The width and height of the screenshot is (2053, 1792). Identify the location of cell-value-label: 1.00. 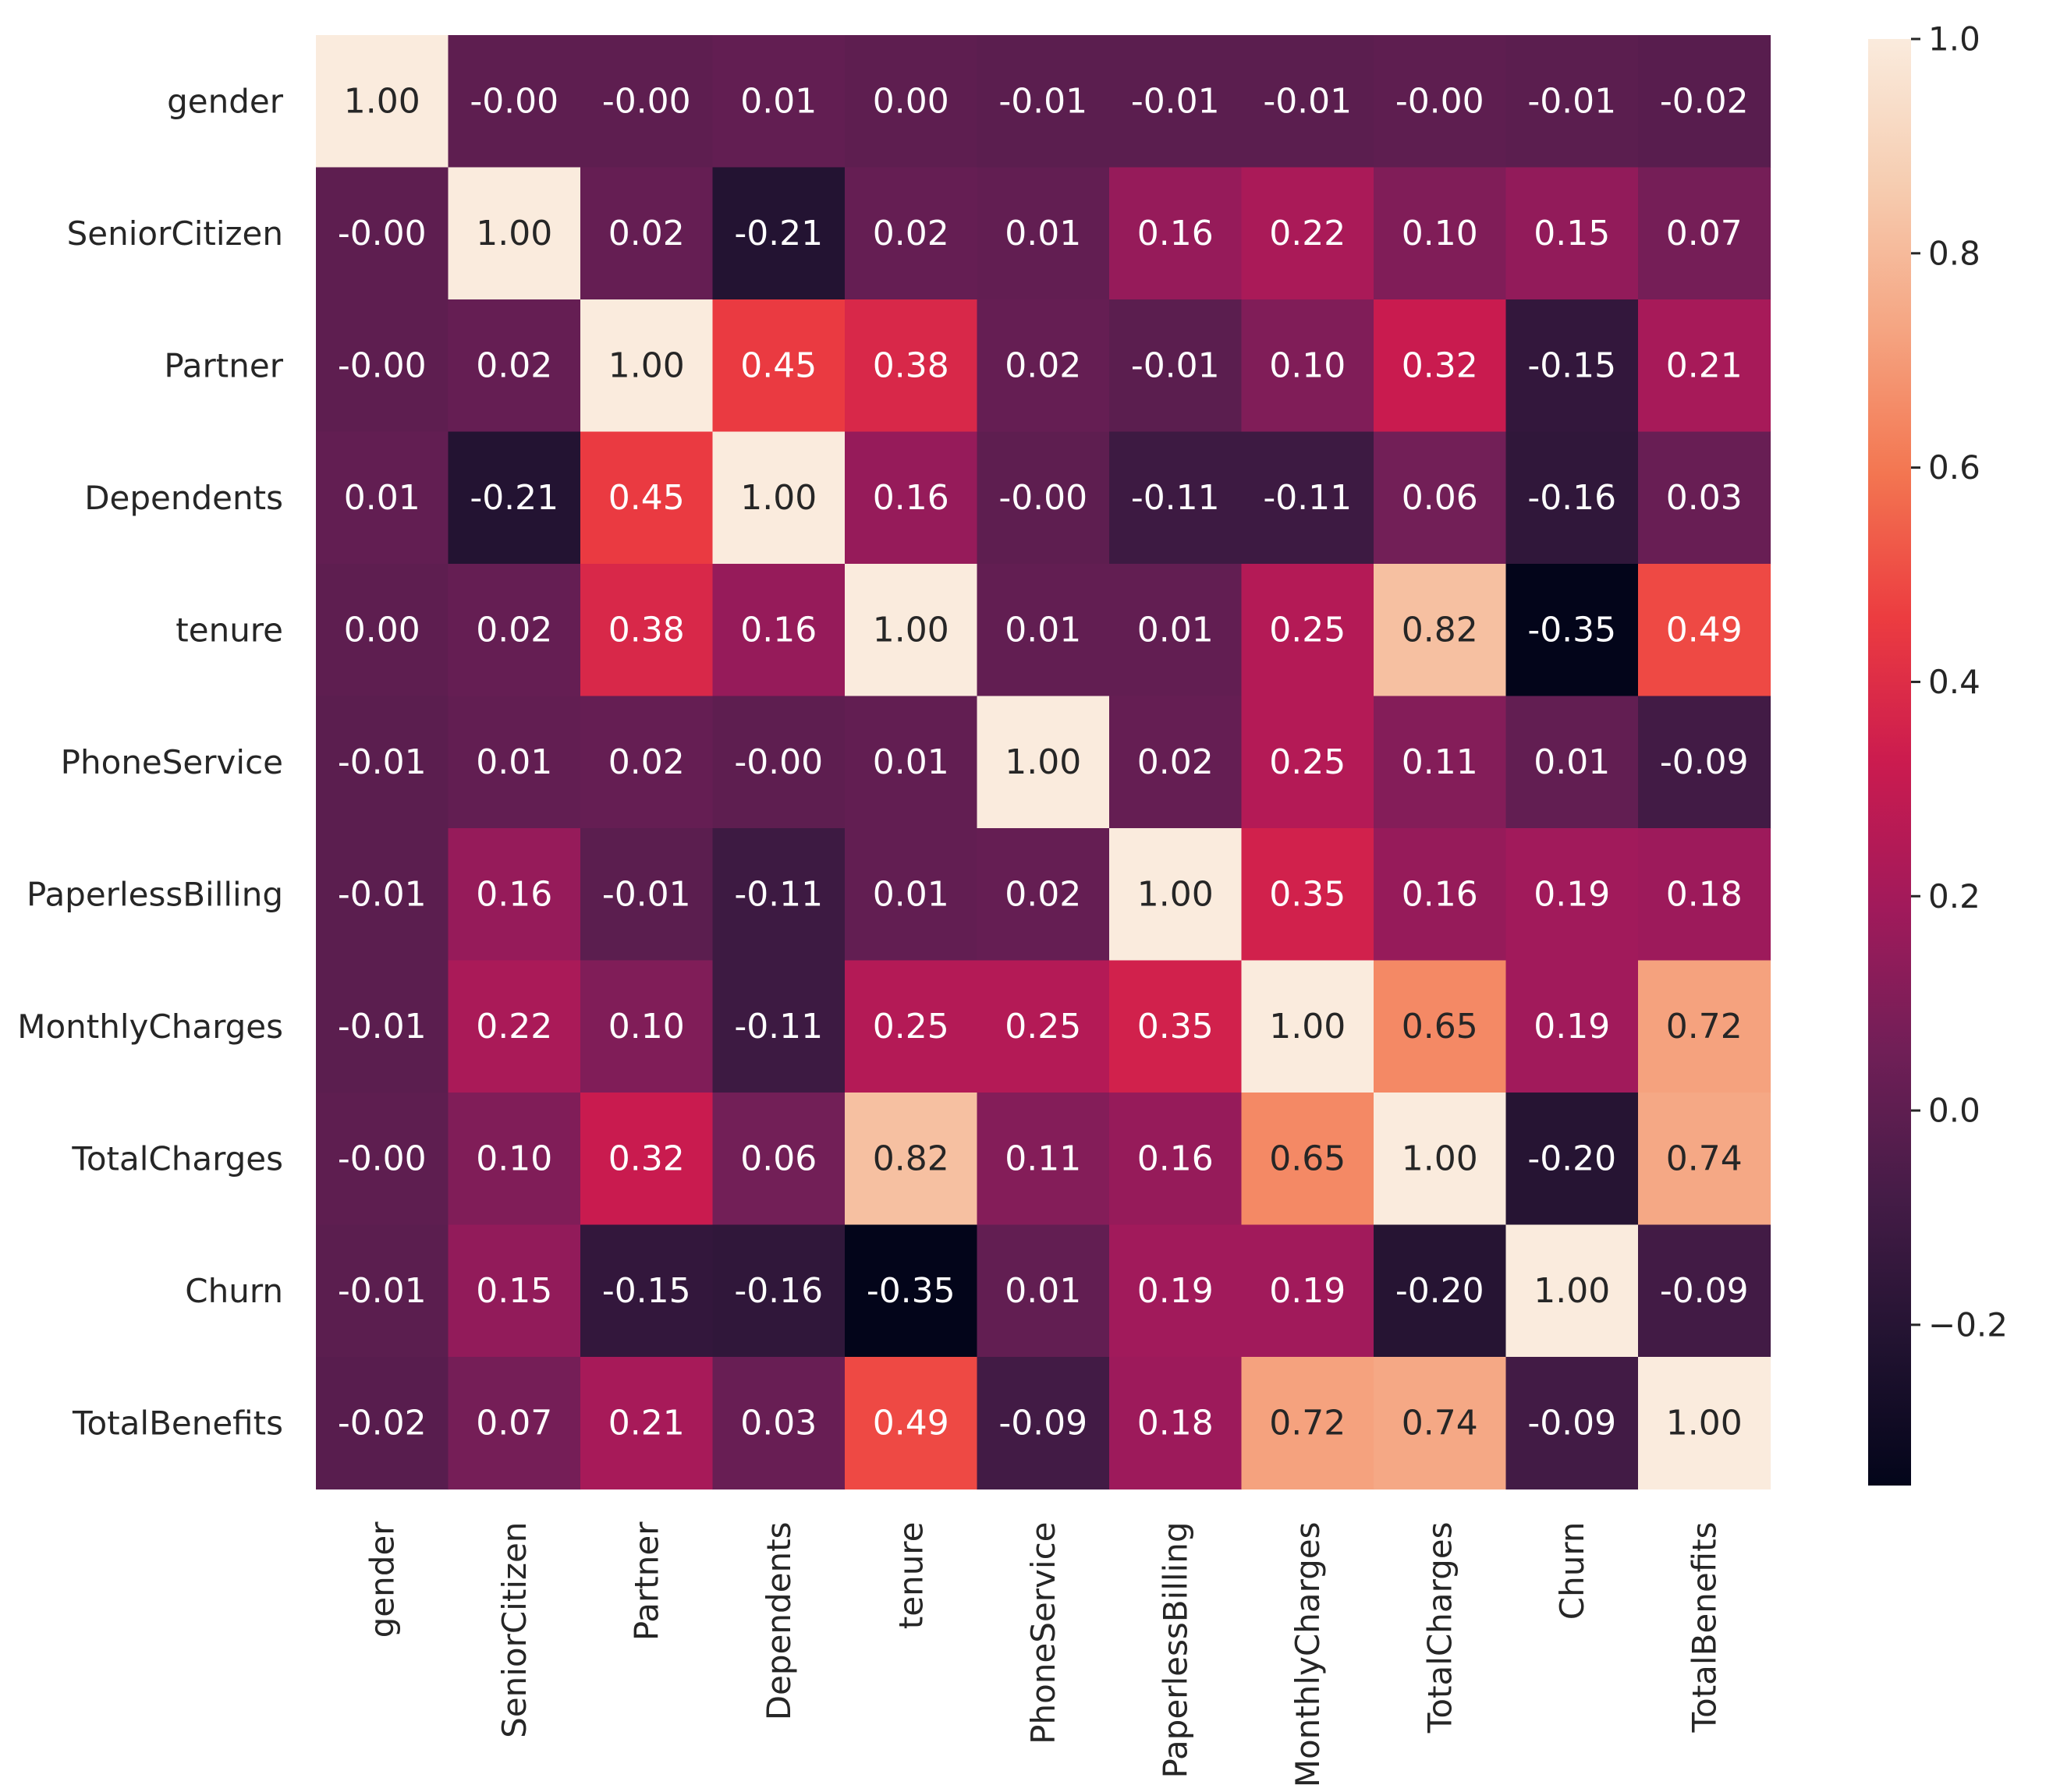
(646, 365).